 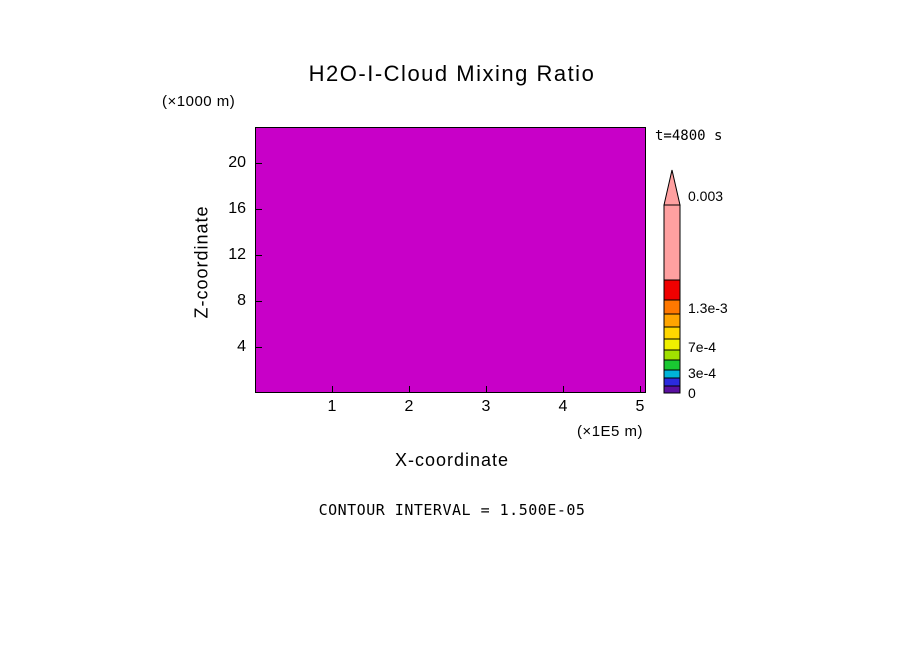 What do you see at coordinates (702, 373) in the screenshot?
I see `colorbar-label: 3e-4` at bounding box center [702, 373].